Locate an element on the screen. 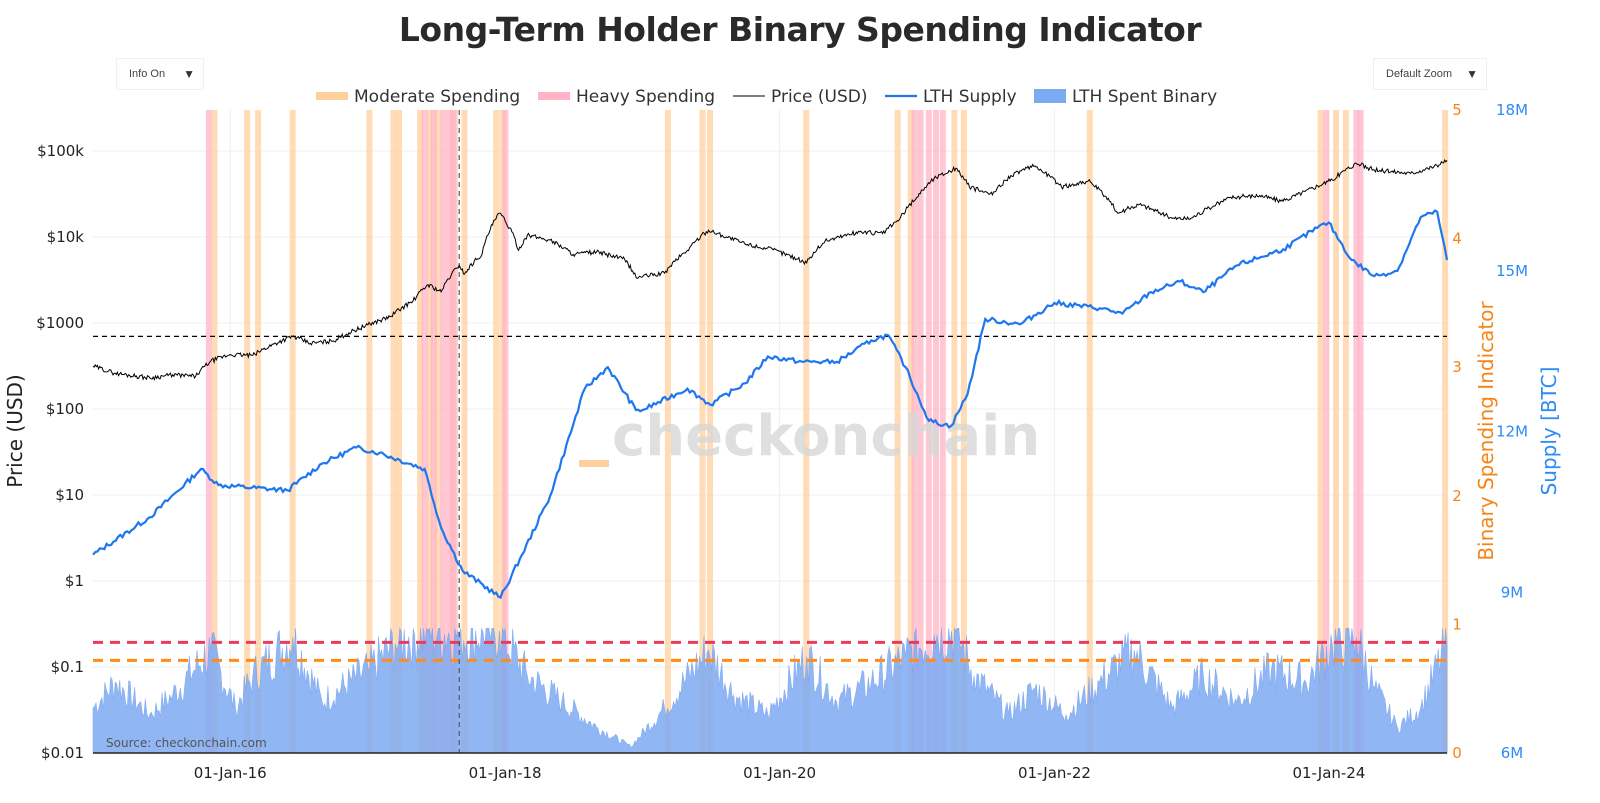  price-tick-label: $10 is located at coordinates (69, 495).